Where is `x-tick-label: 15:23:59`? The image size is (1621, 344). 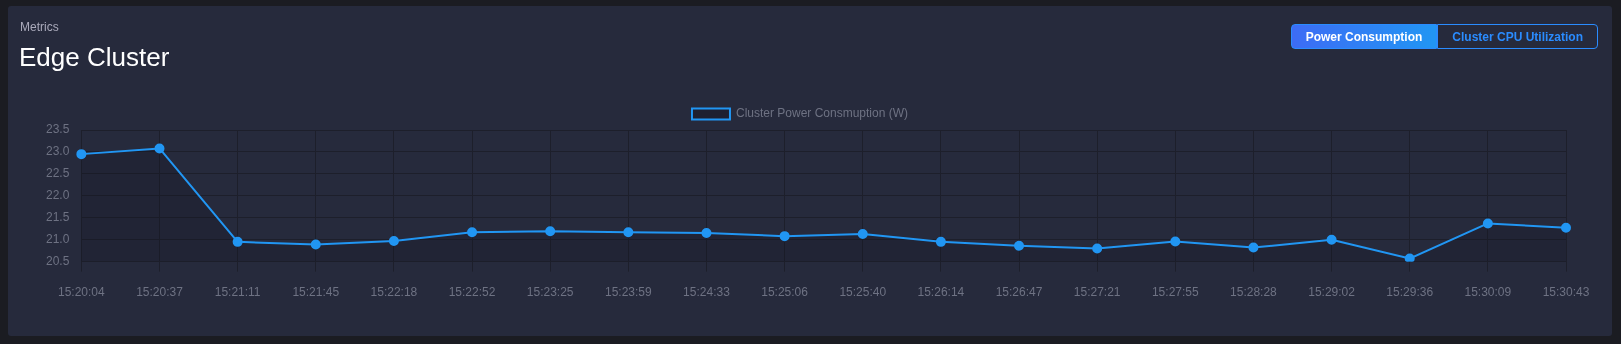
x-tick-label: 15:23:59 is located at coordinates (628, 292).